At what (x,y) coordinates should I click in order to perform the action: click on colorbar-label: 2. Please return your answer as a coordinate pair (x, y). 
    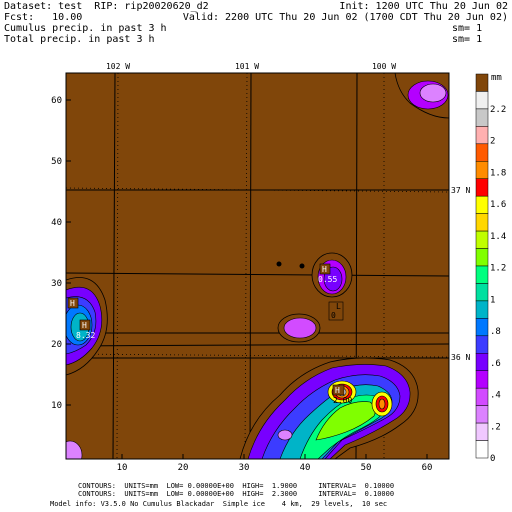
    Looking at the image, I should click on (492, 142).